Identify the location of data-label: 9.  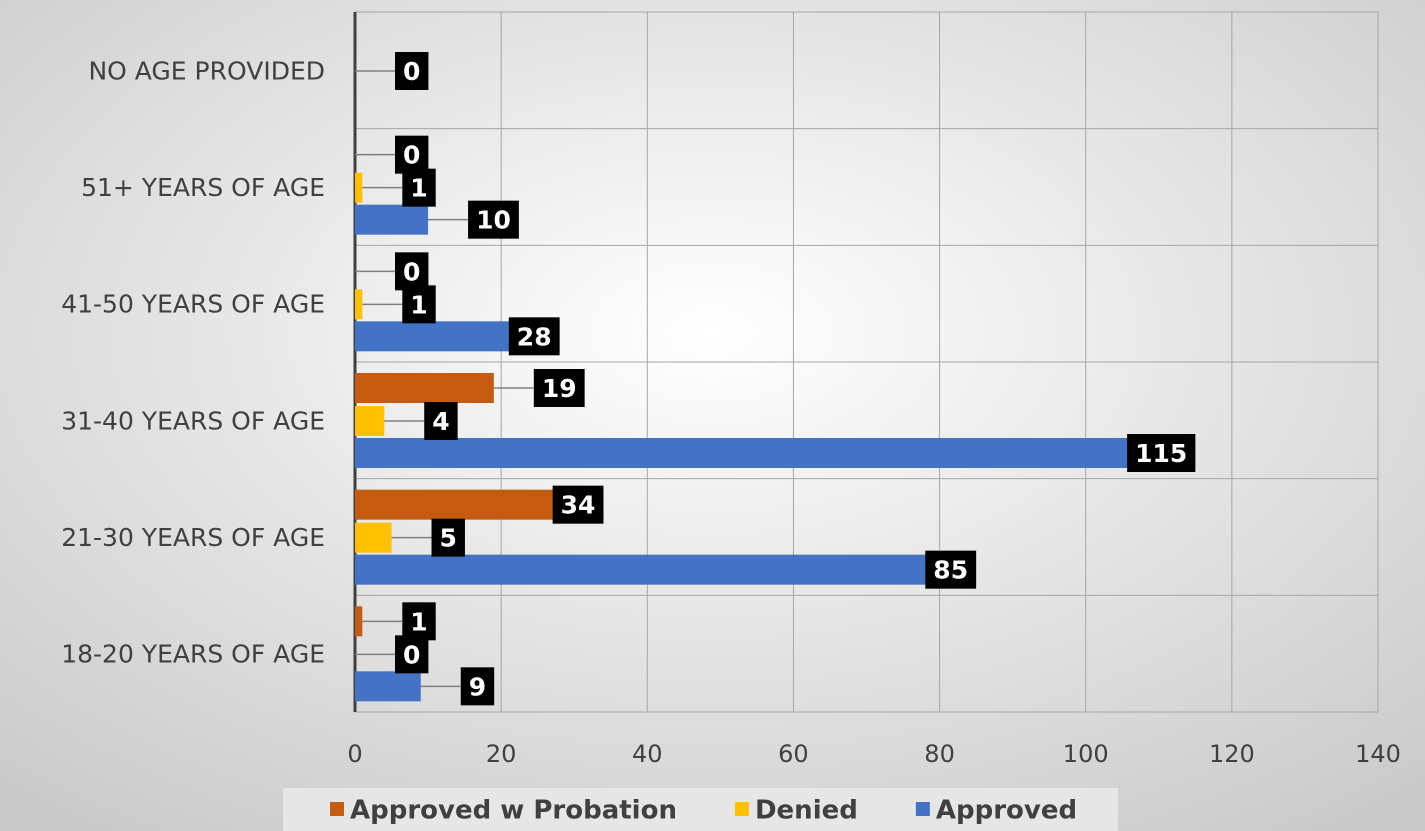
(477, 686).